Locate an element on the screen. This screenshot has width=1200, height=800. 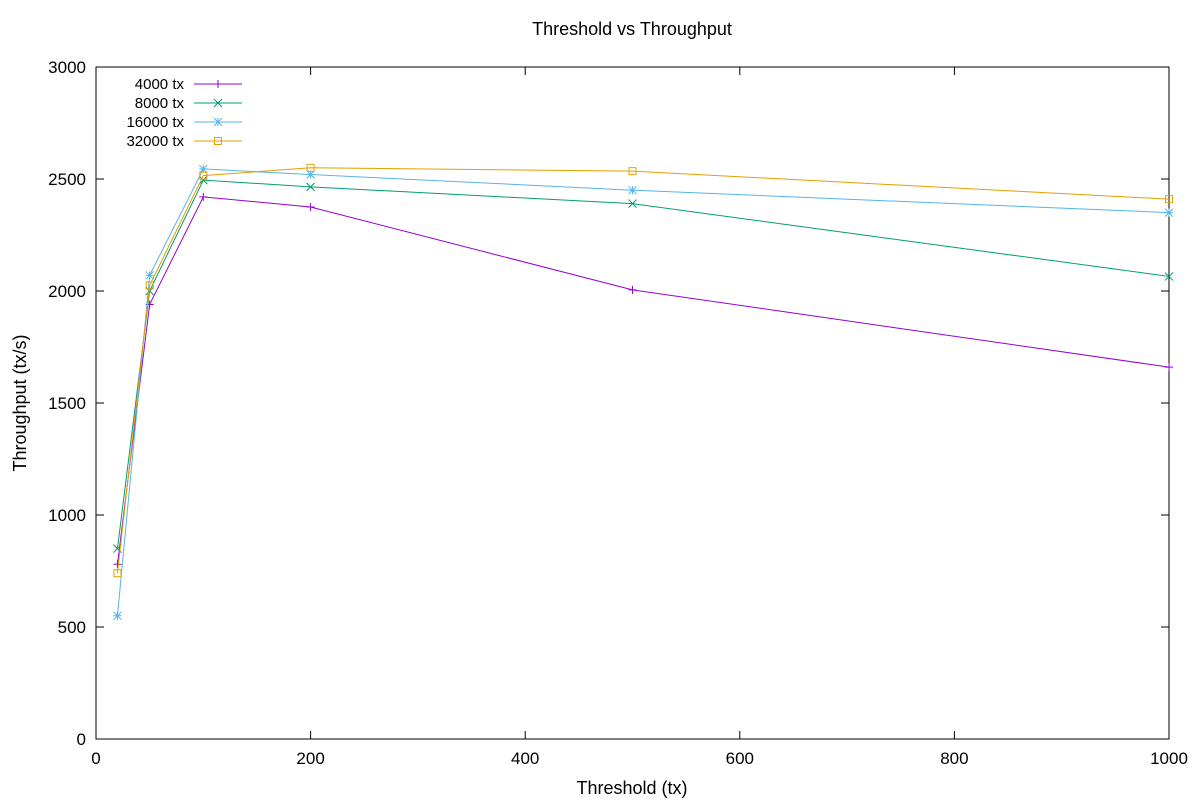
x-tick-label: 600 is located at coordinates (740, 758).